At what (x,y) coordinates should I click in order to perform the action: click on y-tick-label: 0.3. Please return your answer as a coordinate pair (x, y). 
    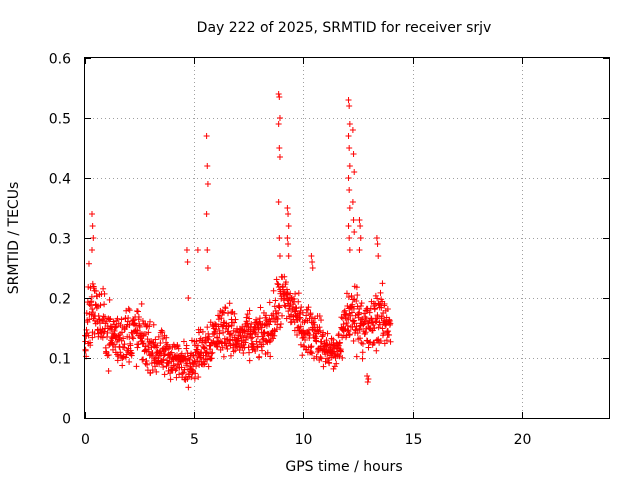
    Looking at the image, I should click on (60, 240).